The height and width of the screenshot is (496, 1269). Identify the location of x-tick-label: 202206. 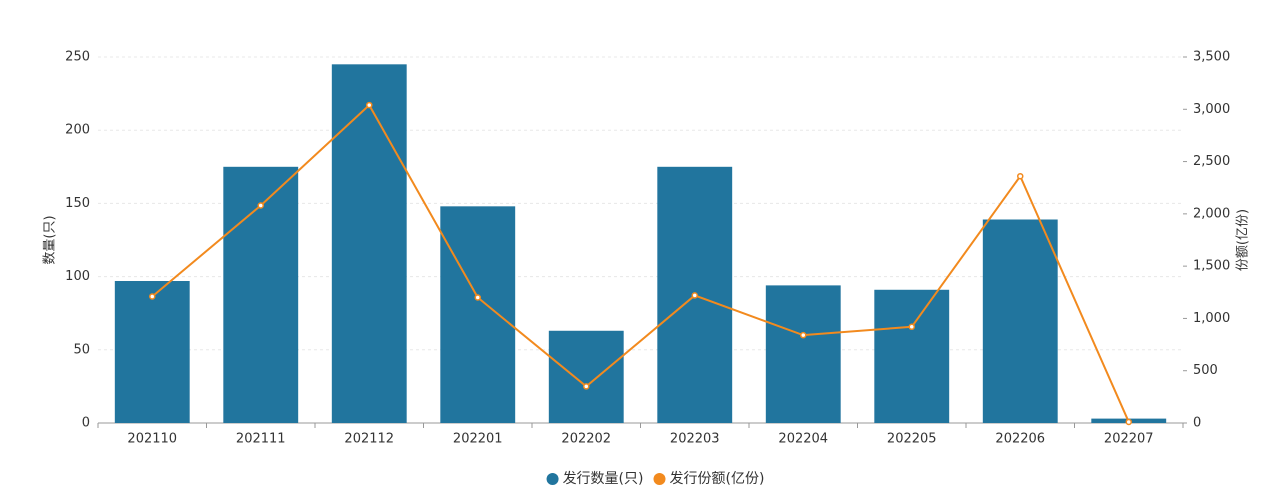
(1020, 439).